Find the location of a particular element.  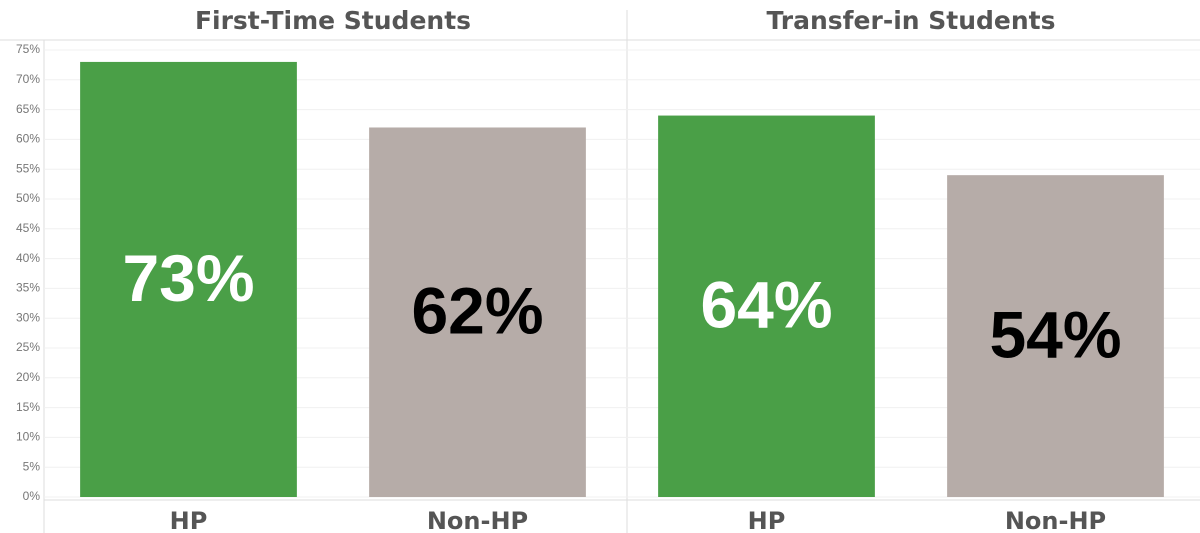

y-tick-label: 60% is located at coordinates (28, 139).